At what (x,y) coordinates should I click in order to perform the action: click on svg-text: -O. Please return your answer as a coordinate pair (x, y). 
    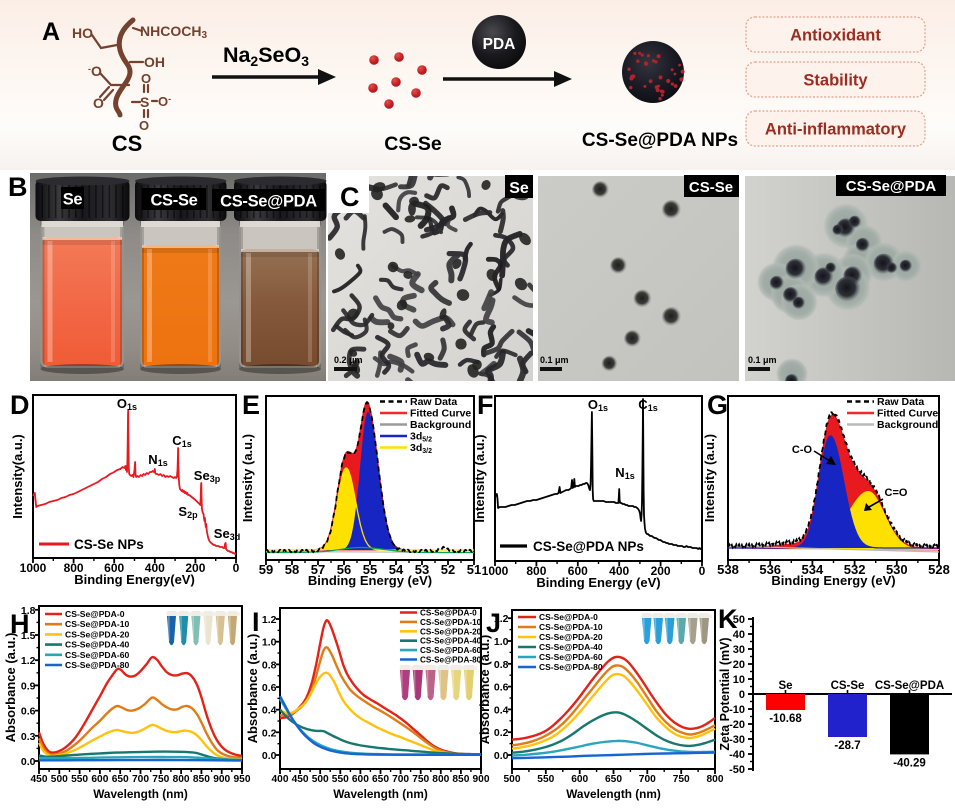
    Looking at the image, I should click on (95, 71).